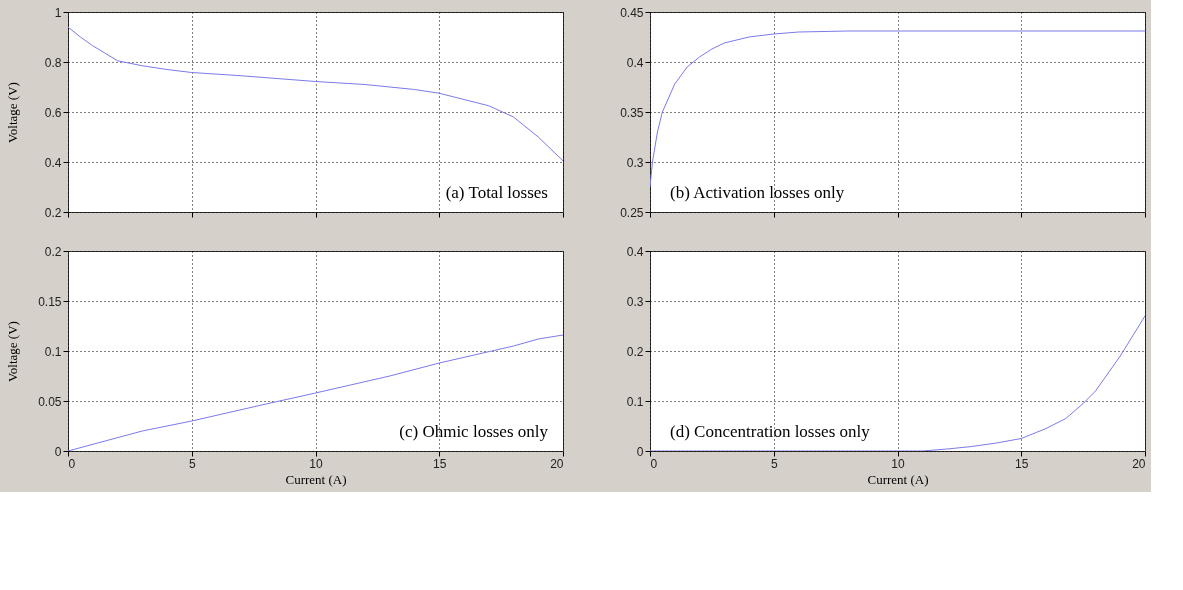  What do you see at coordinates (632, 112) in the screenshot?
I see `y-tick-label: 0.35` at bounding box center [632, 112].